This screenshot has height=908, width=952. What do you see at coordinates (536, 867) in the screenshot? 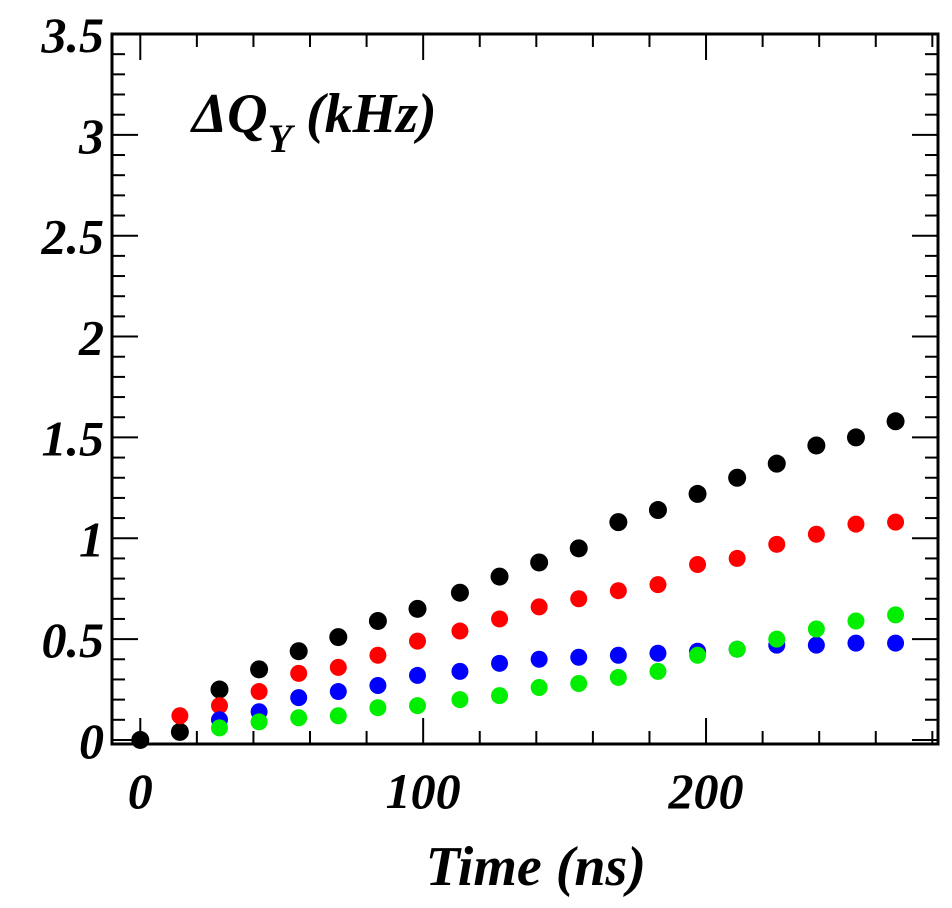
I see `x-axis-title: Time (ns)` at bounding box center [536, 867].